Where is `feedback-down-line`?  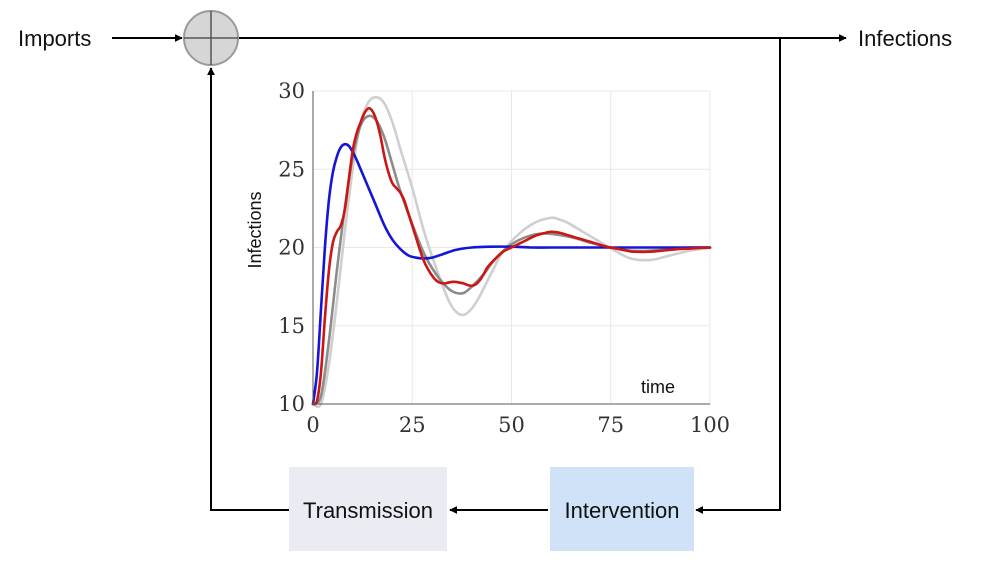 feedback-down-line is located at coordinates (738, 276).